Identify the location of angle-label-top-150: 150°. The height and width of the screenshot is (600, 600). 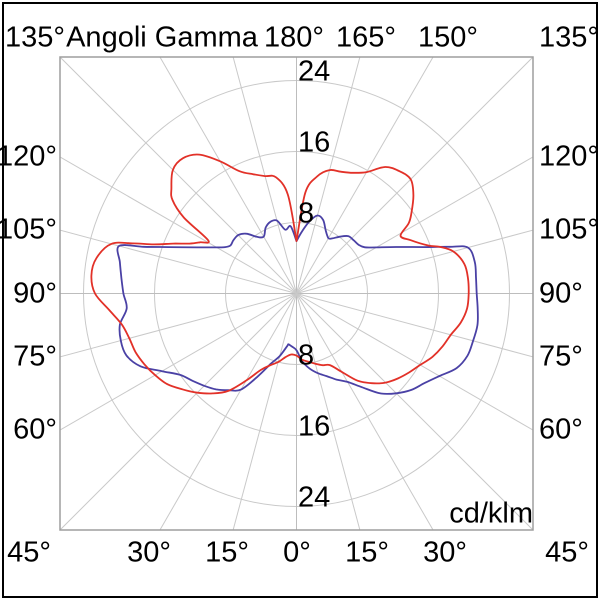
(448, 37).